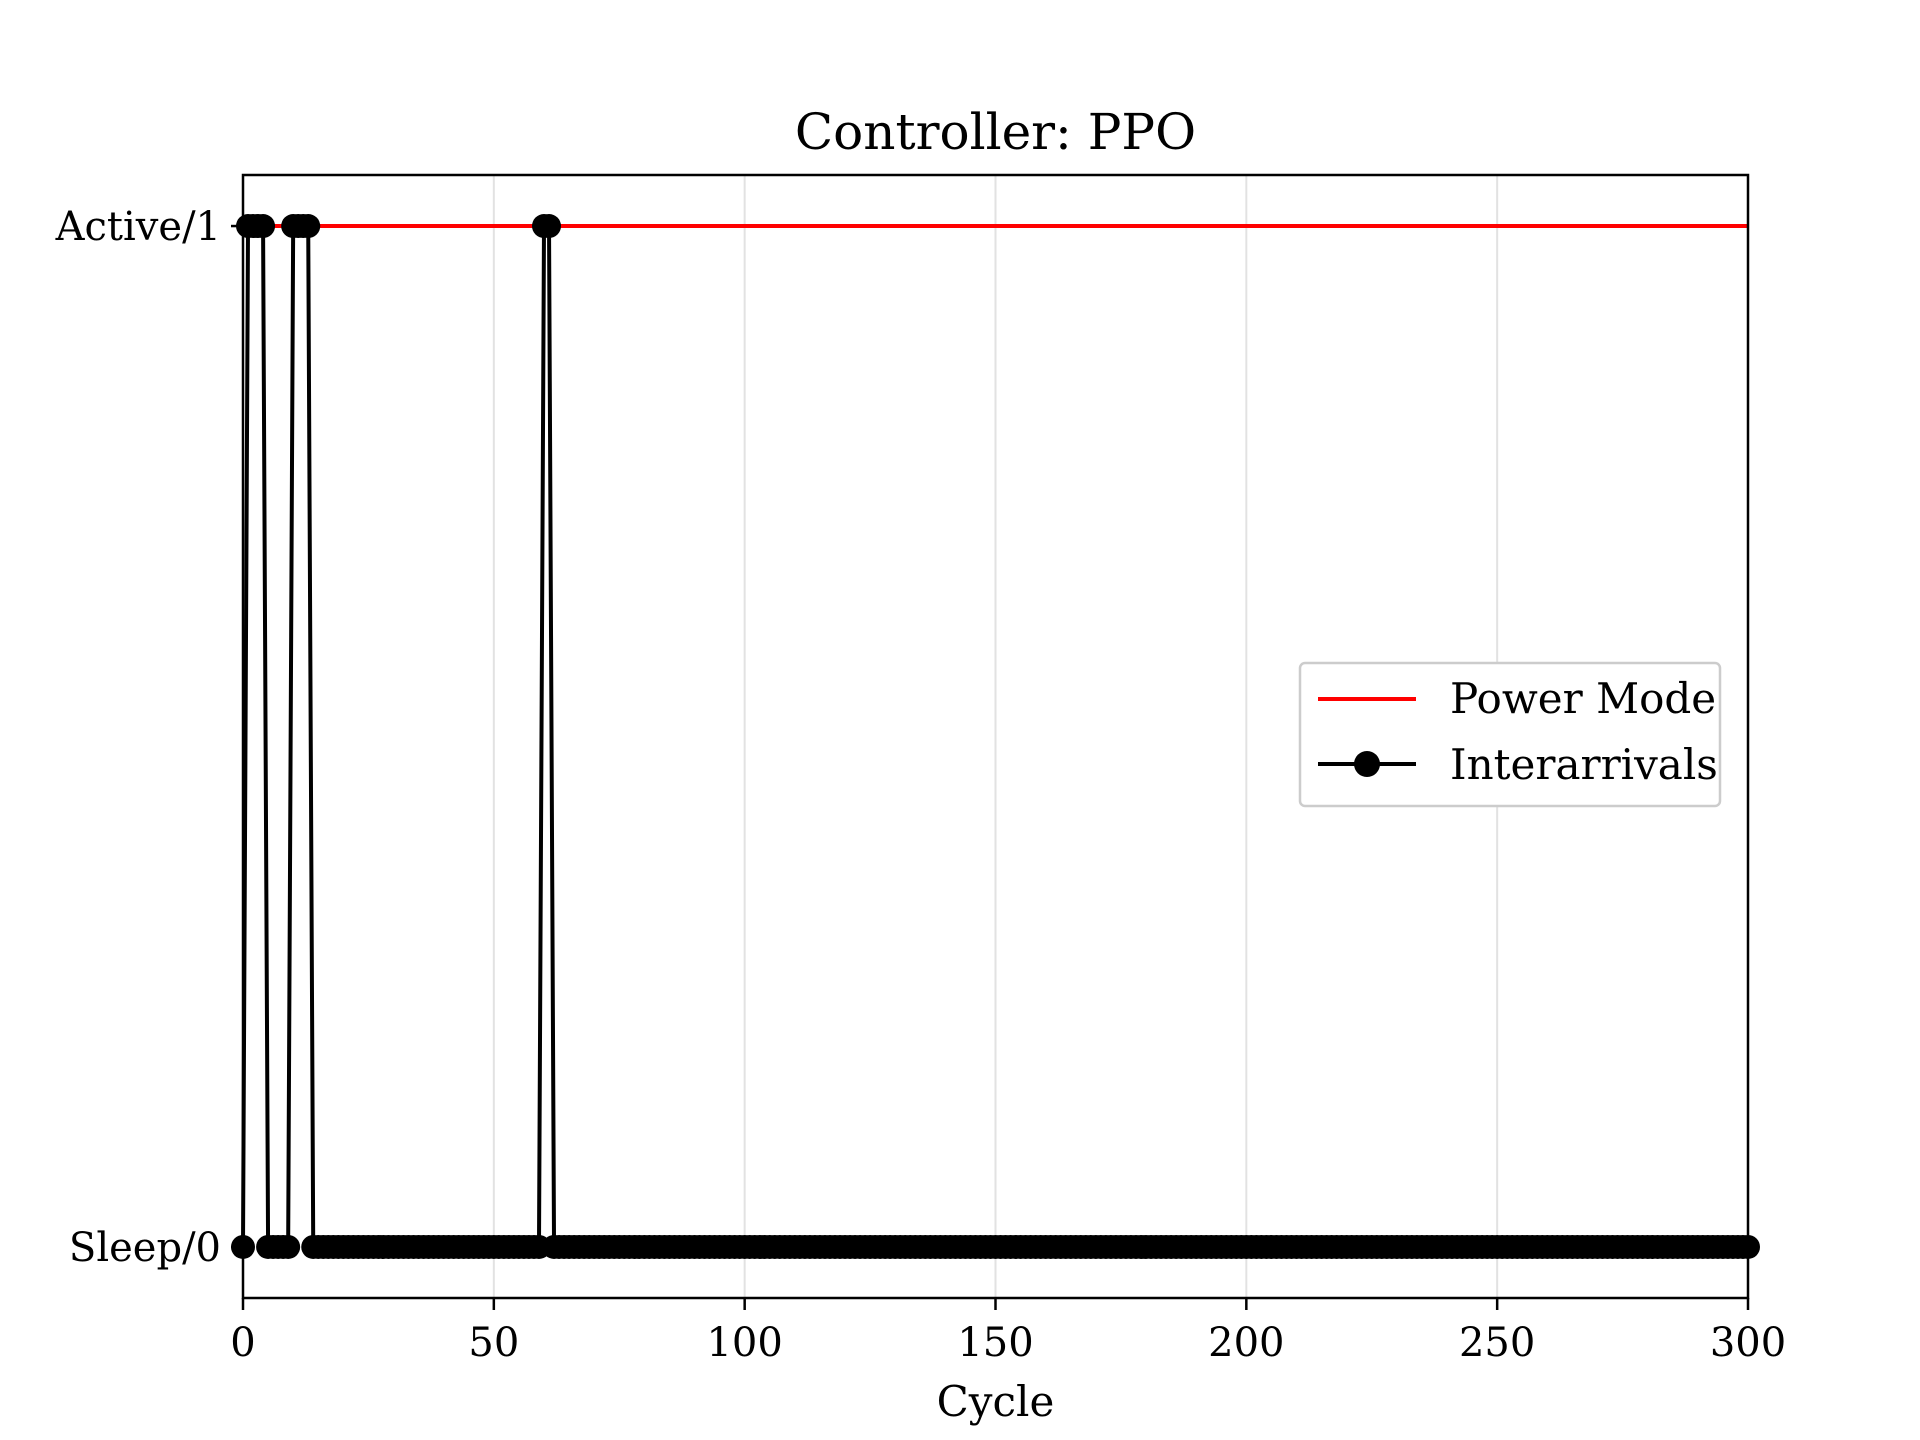 The height and width of the screenshot is (1440, 1920). I want to click on x-tick-label: 50, so click(493, 1343).